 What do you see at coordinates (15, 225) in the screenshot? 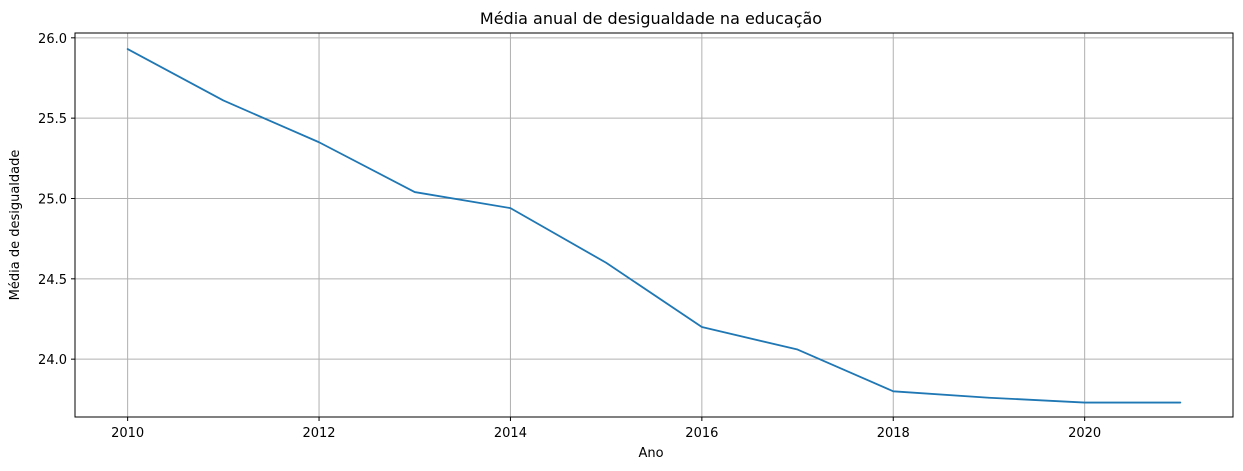
I see `y-axis-label: Média de desigualdade` at bounding box center [15, 225].